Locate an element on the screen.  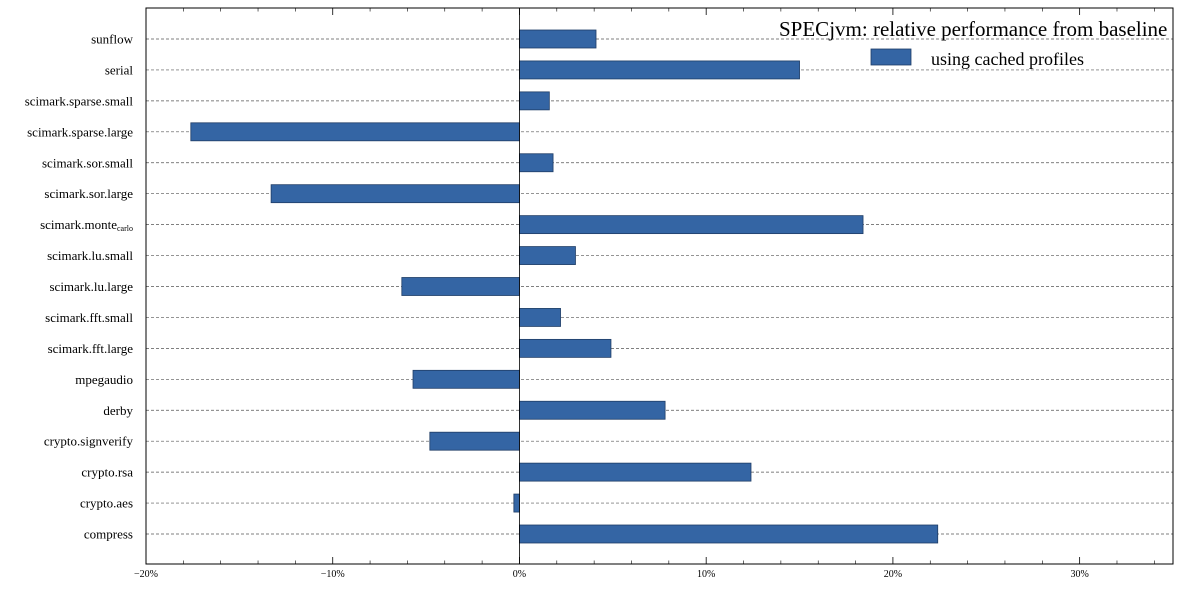
bar-mpegaudio is located at coordinates (466, 379).